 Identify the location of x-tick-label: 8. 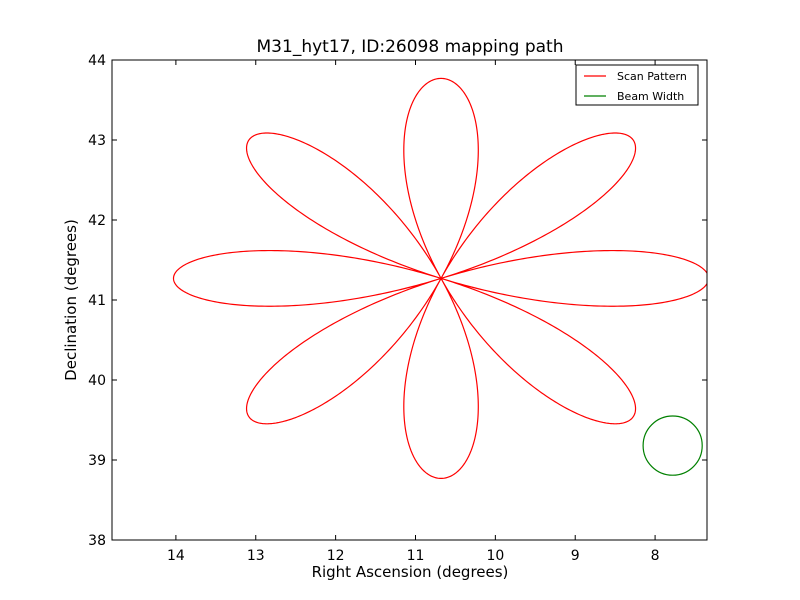
(655, 556).